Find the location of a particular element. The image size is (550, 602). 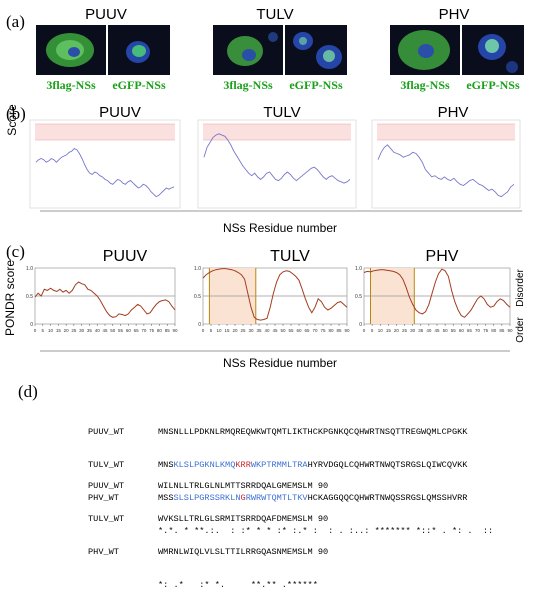

img-label-puuv-egfp: eGFP-NSs is located at coordinates (139, 85).